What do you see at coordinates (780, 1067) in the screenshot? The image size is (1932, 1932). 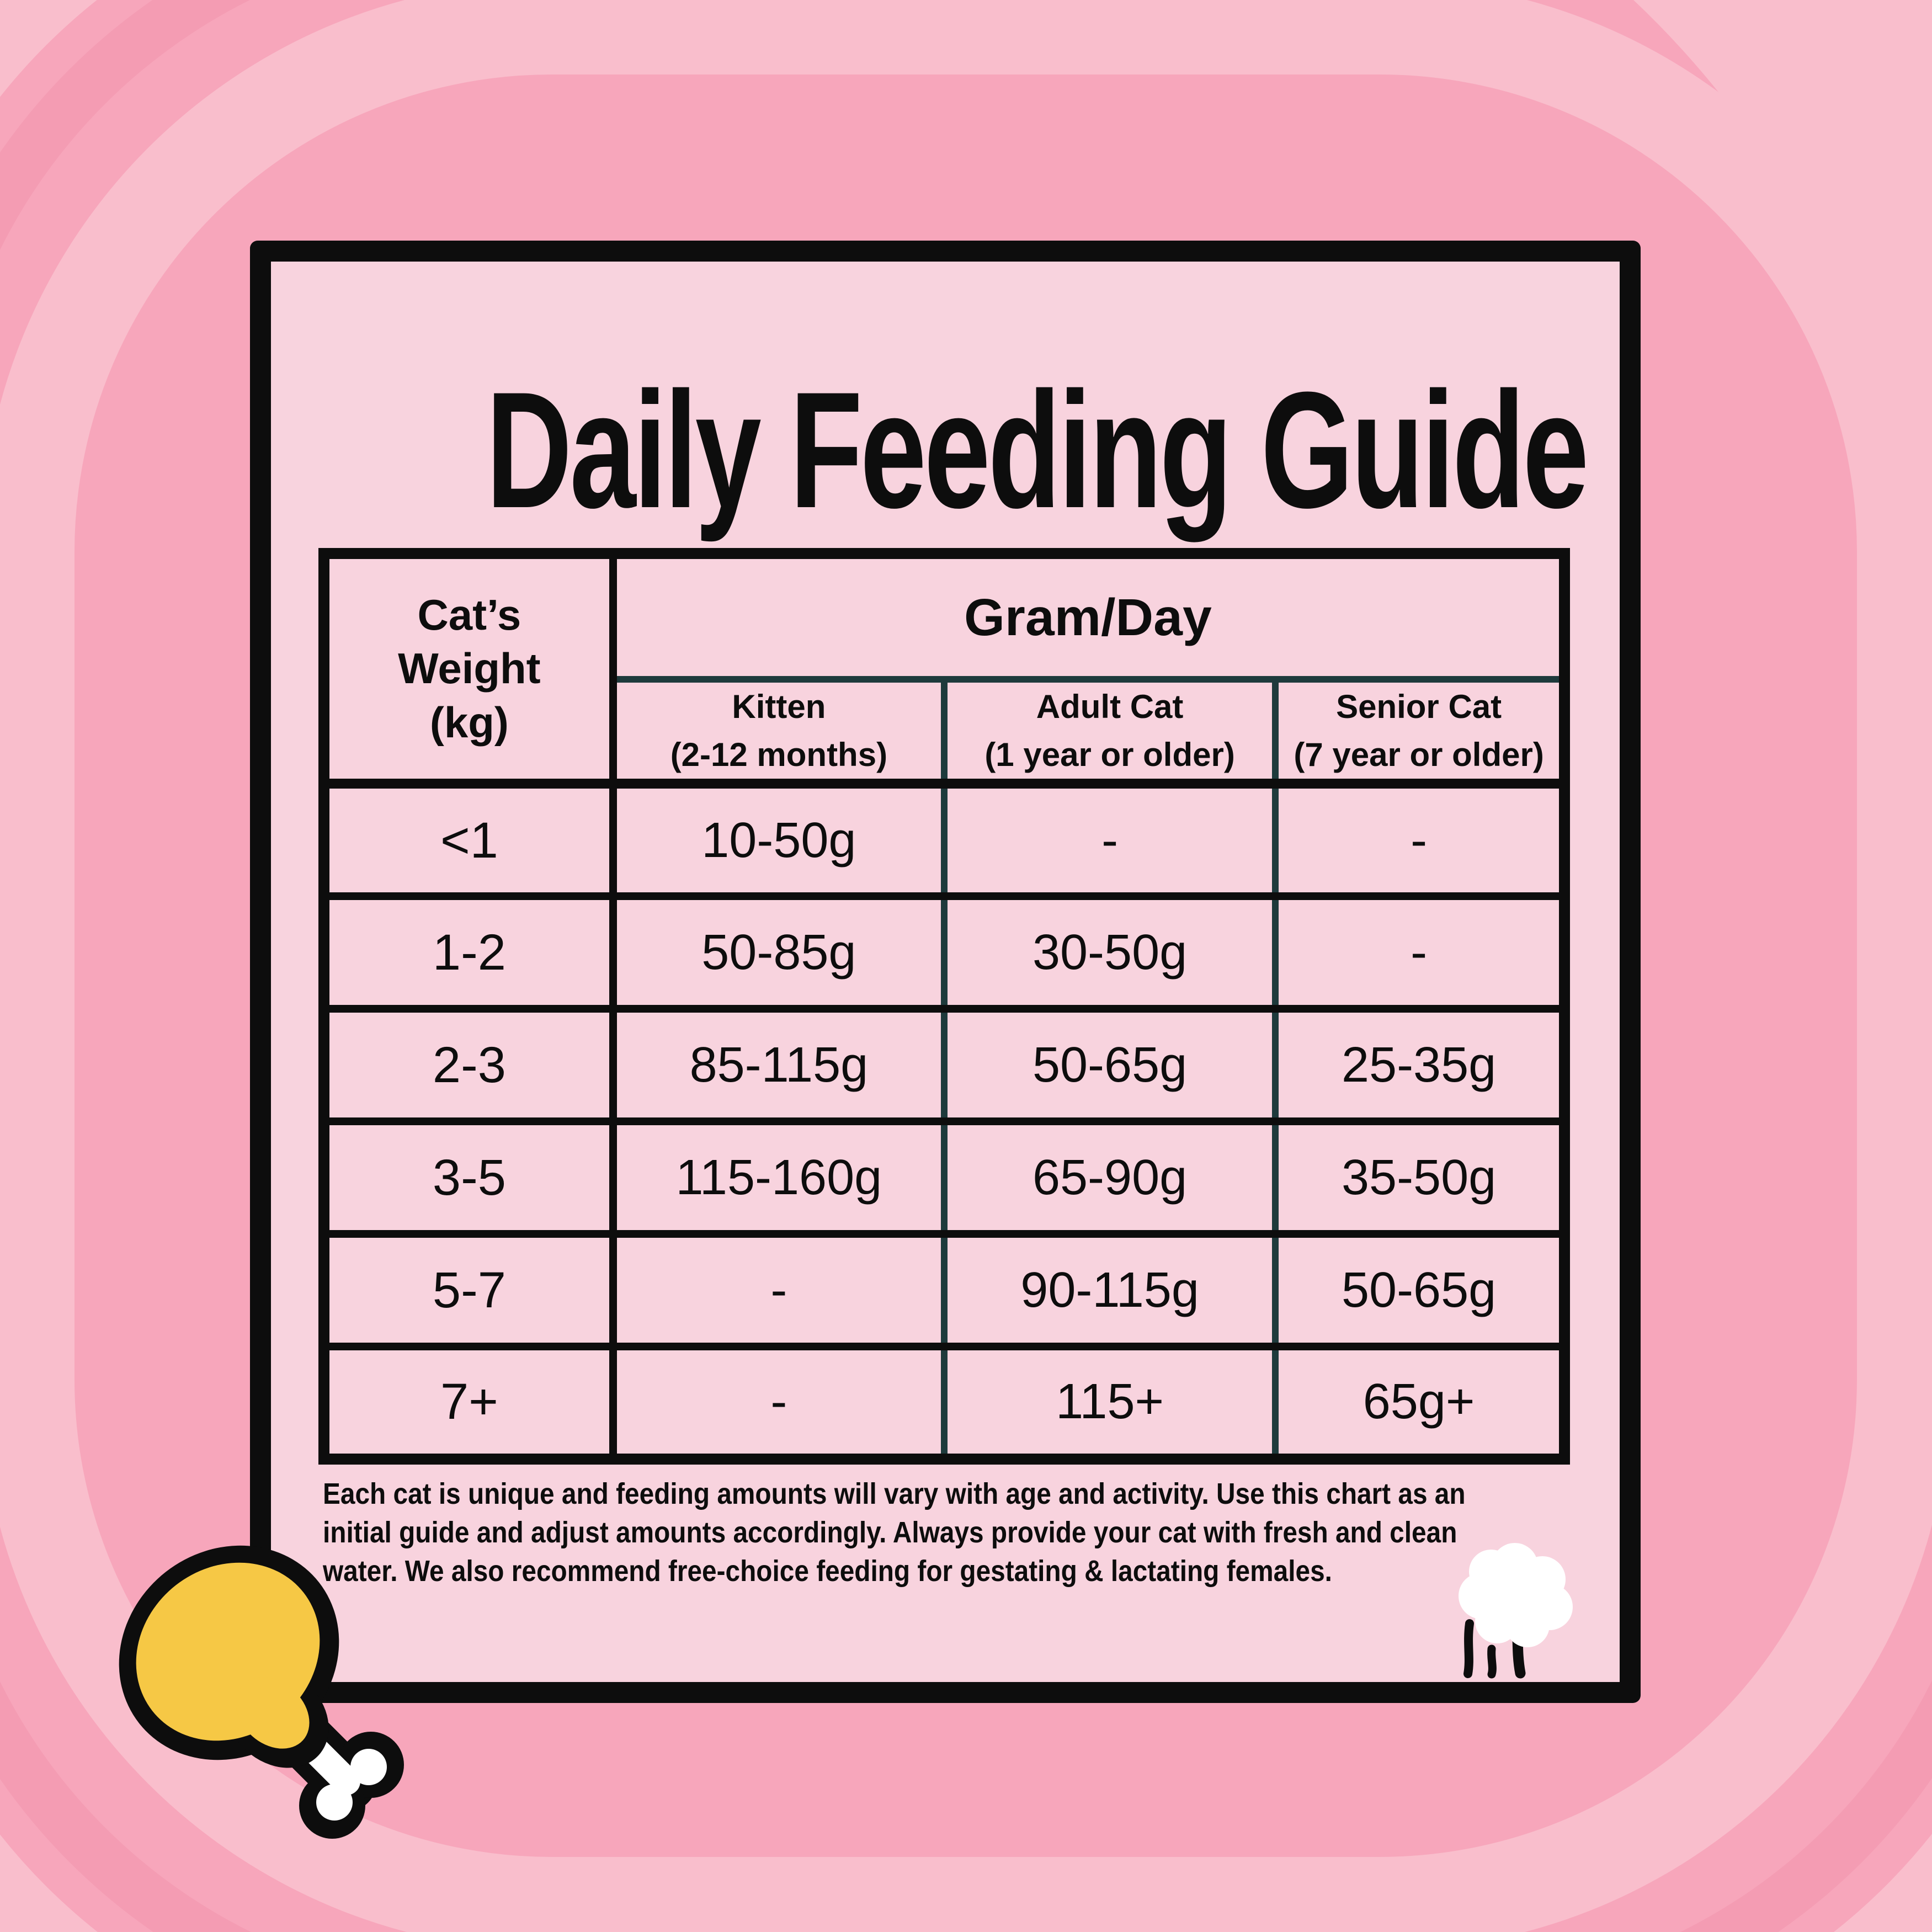 I see `kitten-cell: 85-115g` at bounding box center [780, 1067].